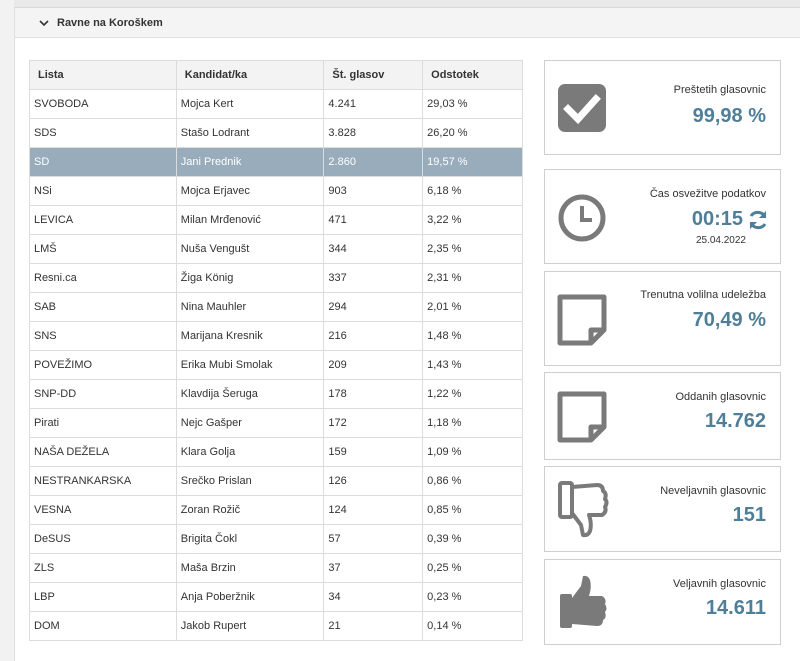 The width and height of the screenshot is (800, 661). Describe the element at coordinates (103, 597) in the screenshot. I see `party-cell: LBP` at that location.